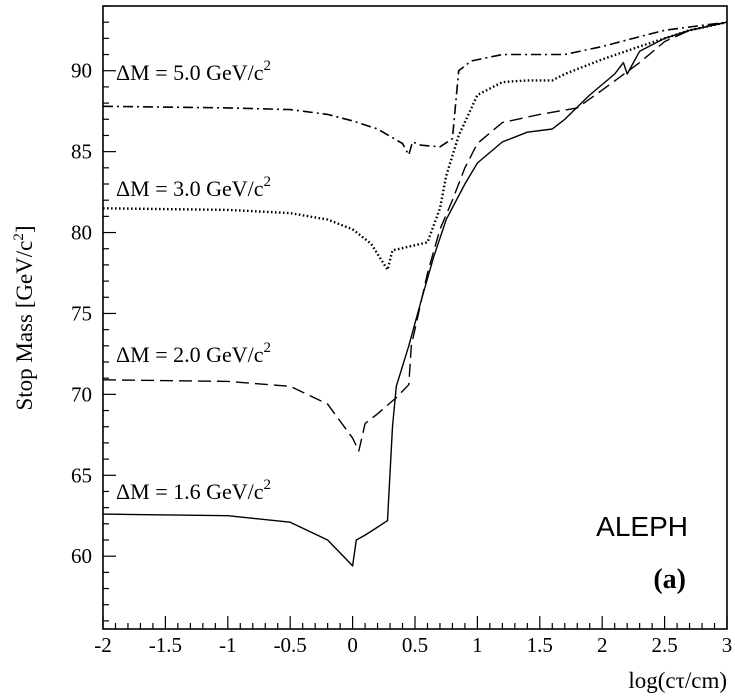  Describe the element at coordinates (103, 645) in the screenshot. I see `x-tick-label: -2` at that location.